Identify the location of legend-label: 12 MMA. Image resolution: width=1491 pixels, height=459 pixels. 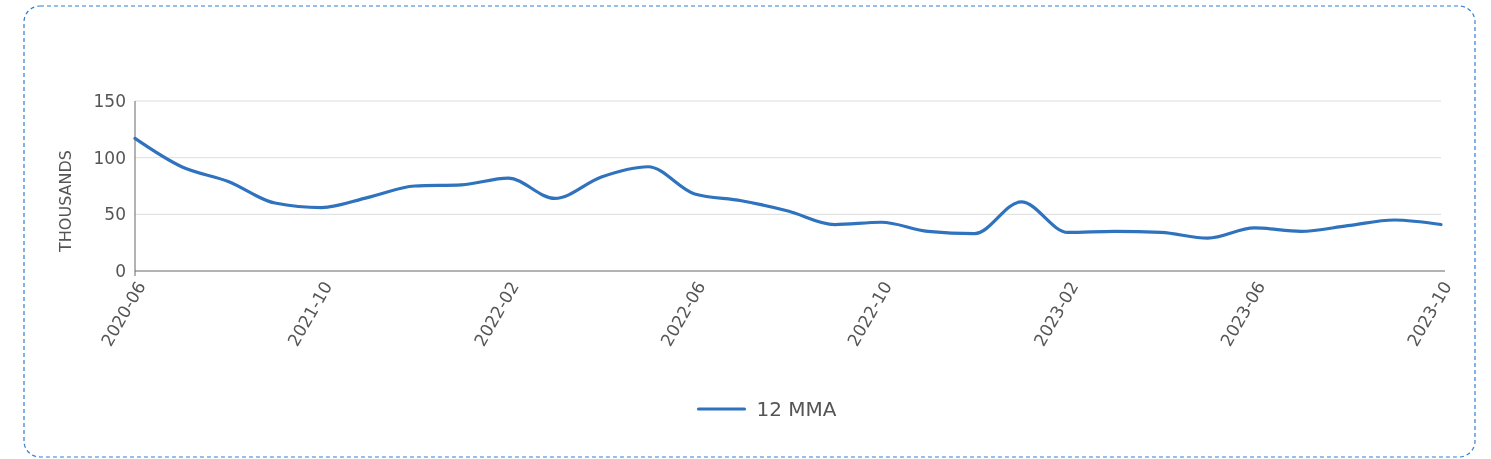
(796, 409).